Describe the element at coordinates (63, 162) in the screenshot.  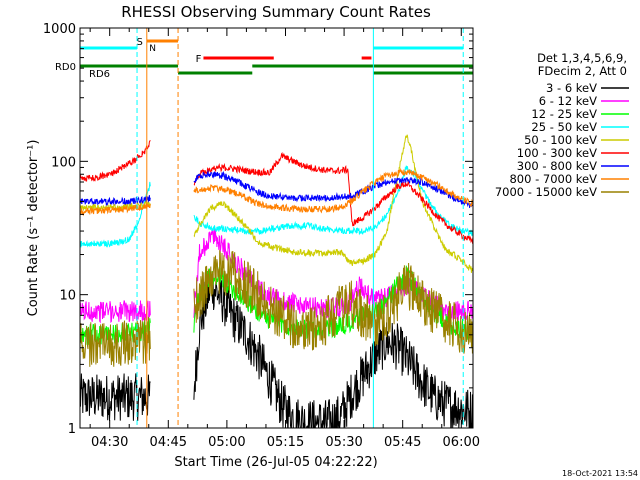
I see `y-tick-label: 100` at that location.